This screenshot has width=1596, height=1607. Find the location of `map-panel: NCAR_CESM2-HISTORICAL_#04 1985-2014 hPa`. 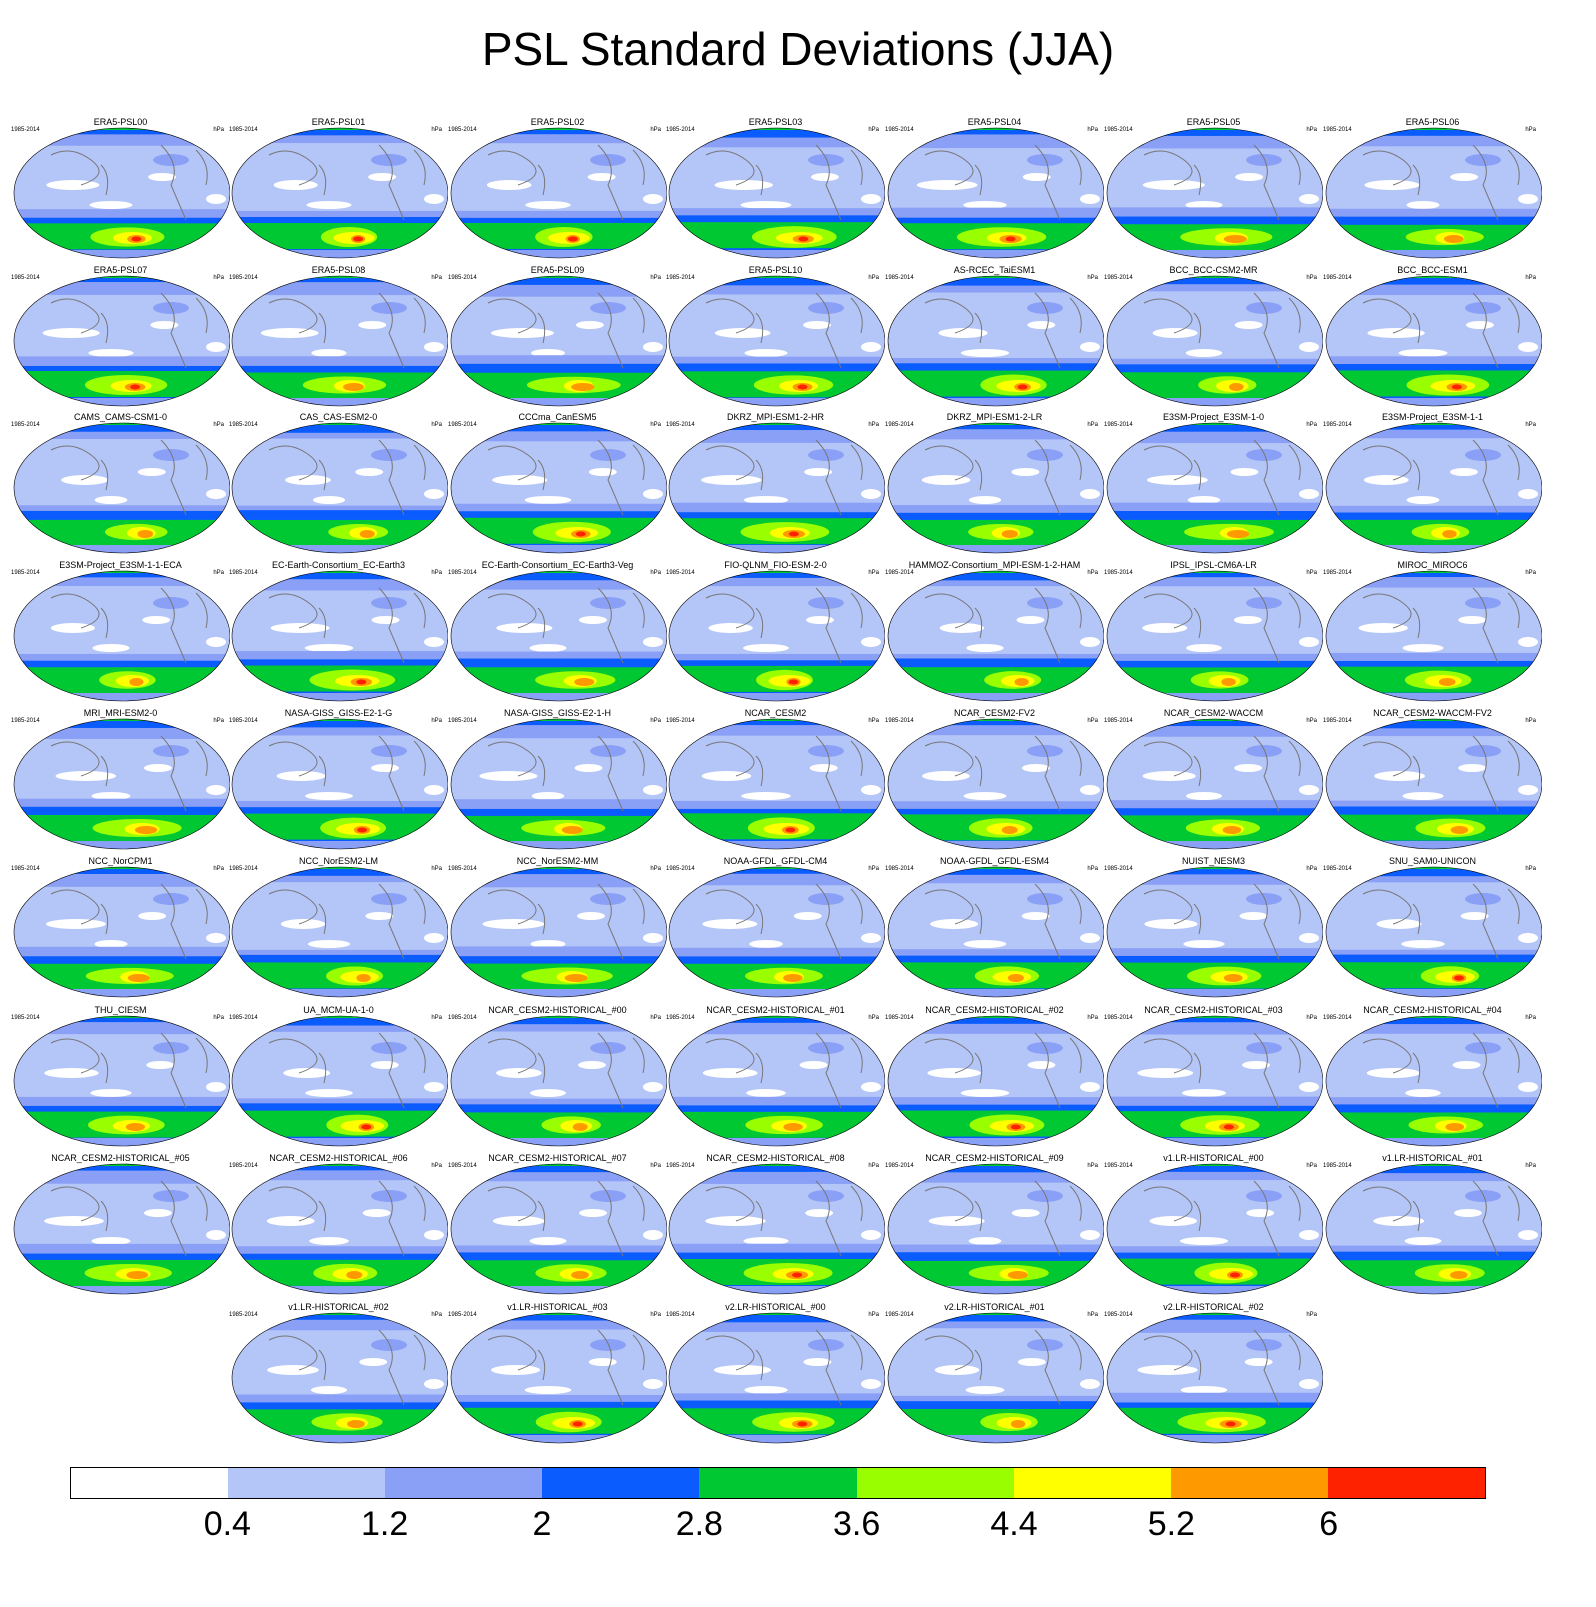

map-panel: NCAR_CESM2-HISTORICAL_#04 1985-2014 hPa is located at coordinates (1432, 1079).